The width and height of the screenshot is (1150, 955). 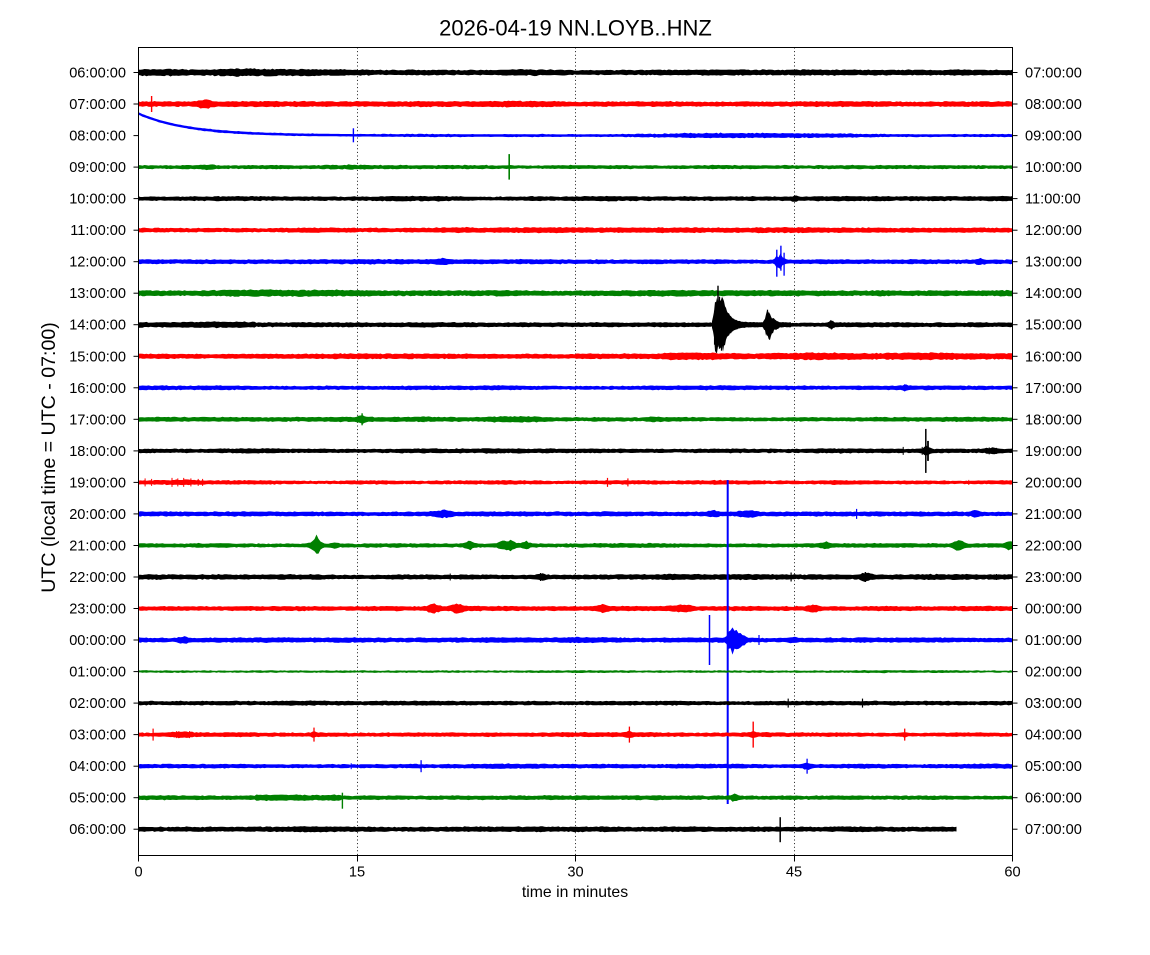 What do you see at coordinates (575, 28) in the screenshot?
I see `svg-text: 2026-04-19 NN.LOYB..HNZ` at bounding box center [575, 28].